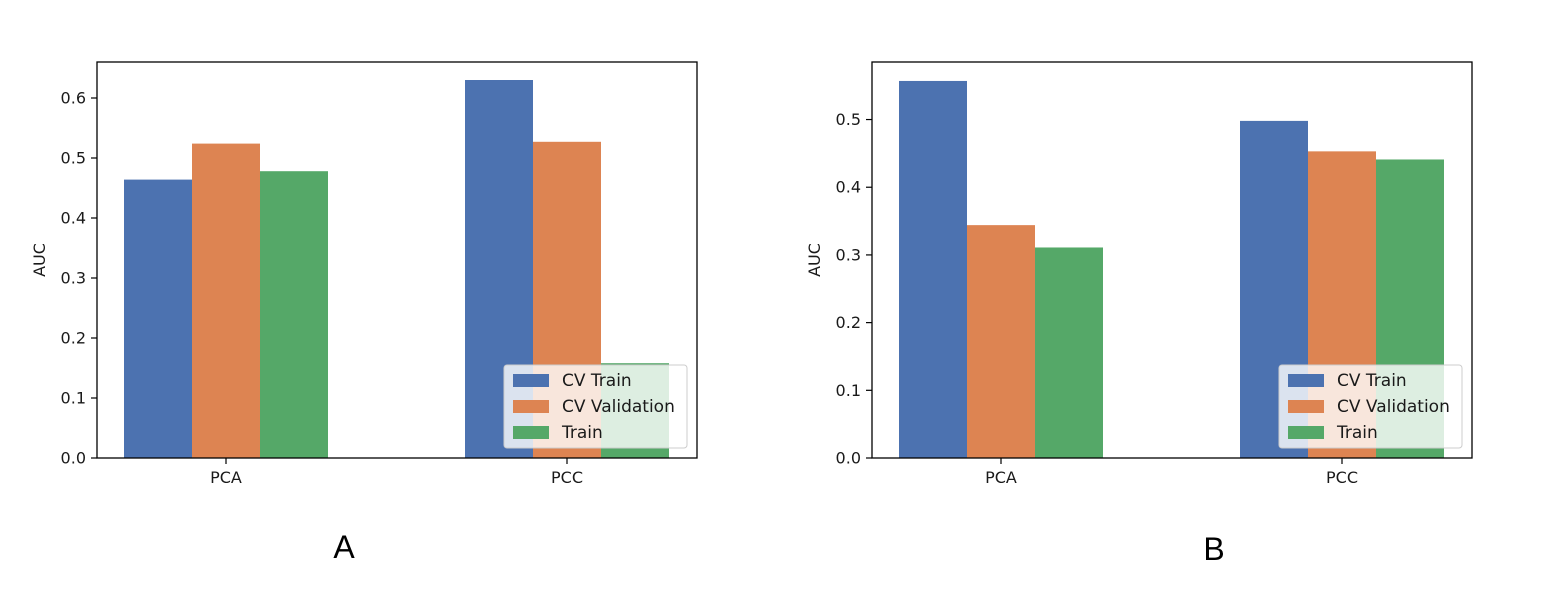 The height and width of the screenshot is (593, 1550). Describe the element at coordinates (73, 98) in the screenshot. I see `y-tick-label: 0.6` at that location.